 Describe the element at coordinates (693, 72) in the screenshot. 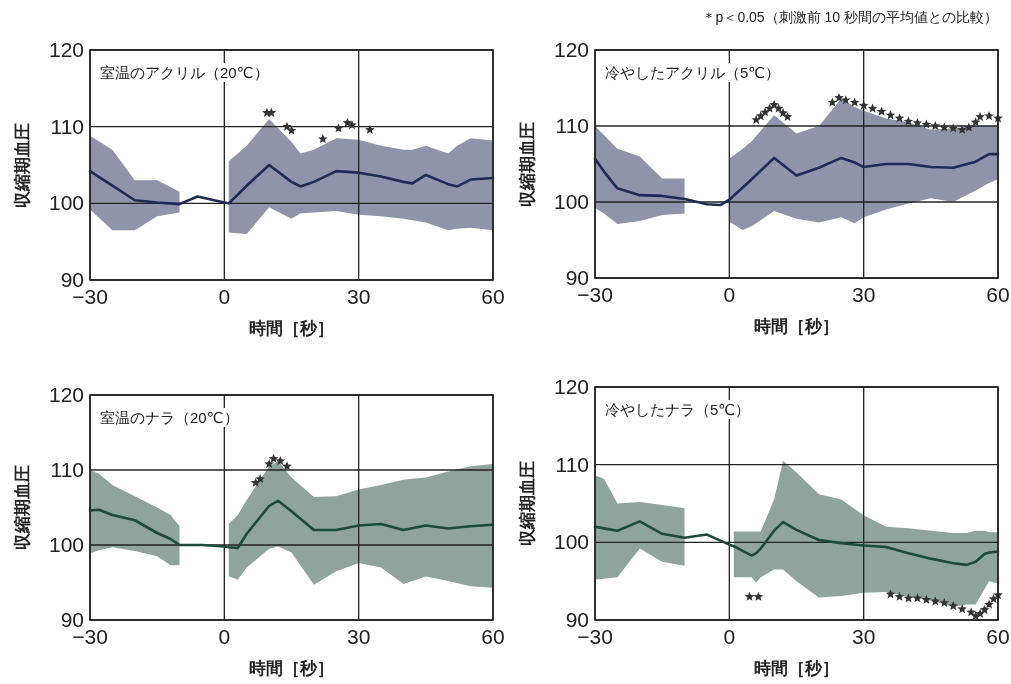

I see `text: 冷やしたアクリル（5℃）` at that location.